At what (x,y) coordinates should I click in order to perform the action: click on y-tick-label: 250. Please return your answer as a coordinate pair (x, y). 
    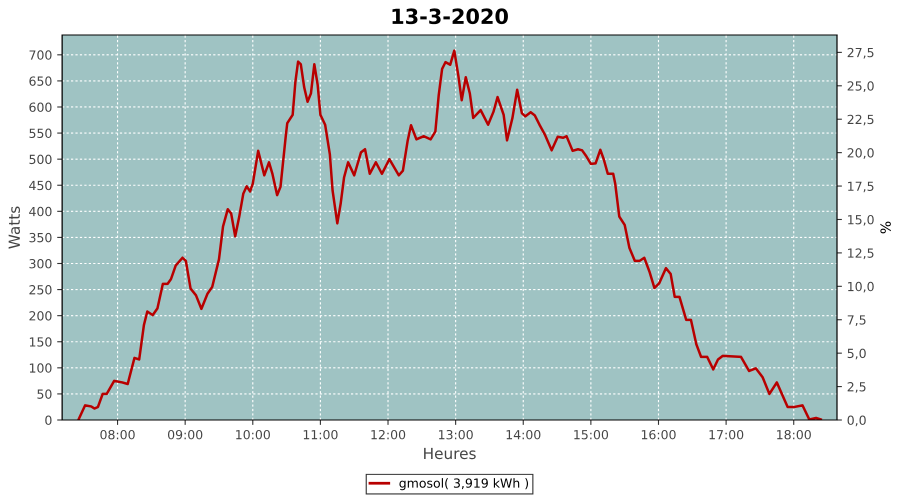
    Looking at the image, I should click on (40, 290).